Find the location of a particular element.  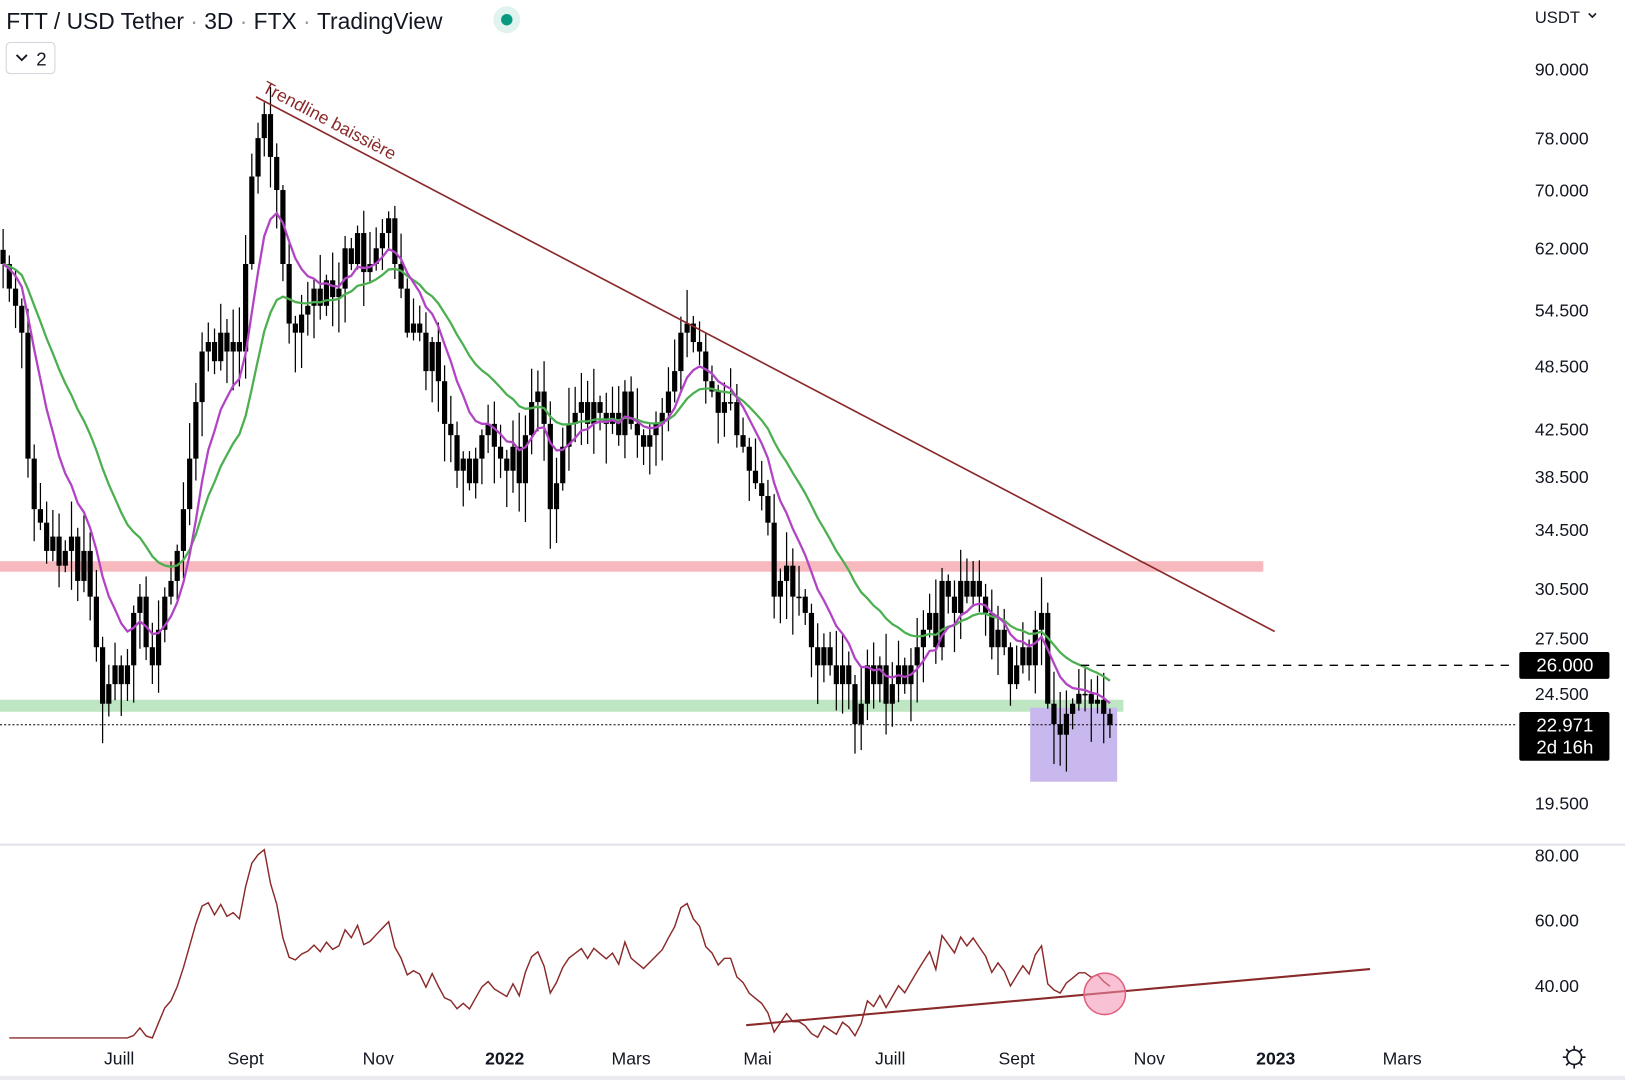

target-box is located at coordinates (1074, 744).